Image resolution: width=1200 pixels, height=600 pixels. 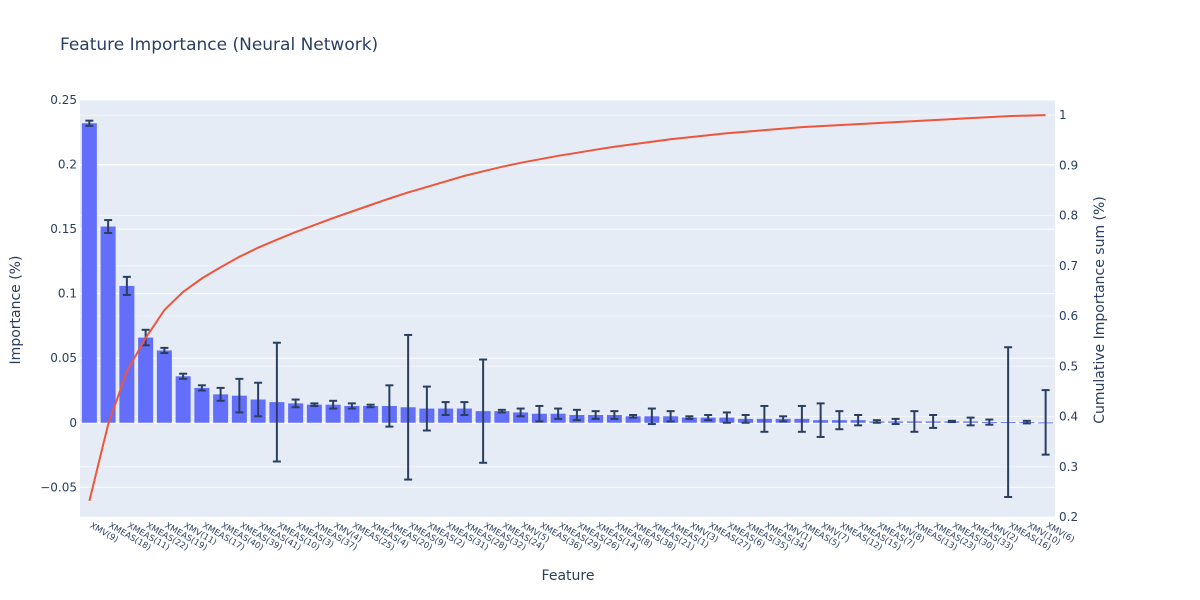 What do you see at coordinates (568, 576) in the screenshot?
I see `x-axis-title: Feature` at bounding box center [568, 576].